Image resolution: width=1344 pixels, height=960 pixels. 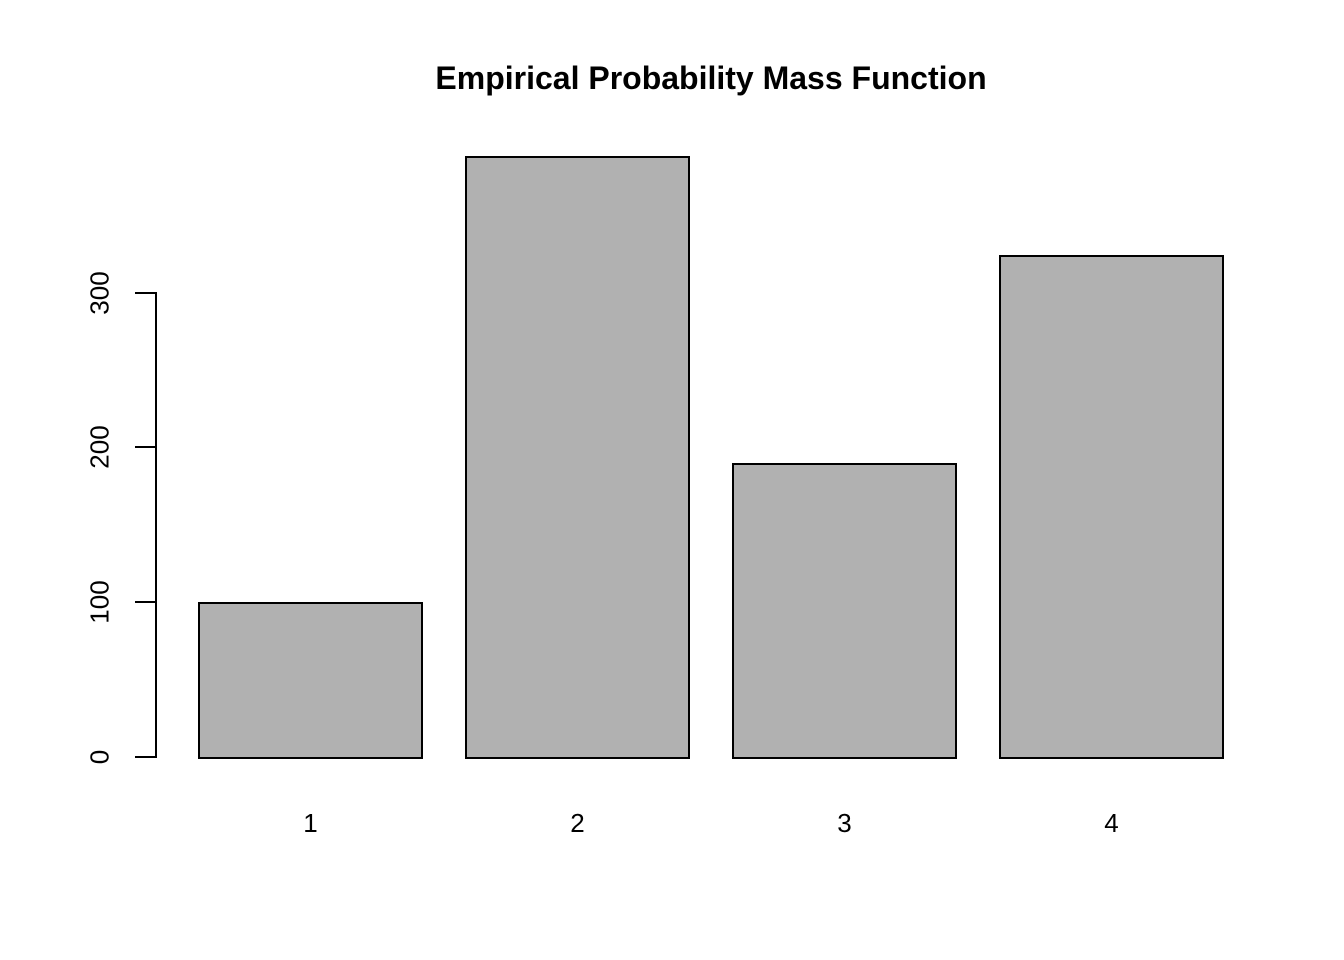 I want to click on y-tick-label: 100, so click(x=99, y=602).